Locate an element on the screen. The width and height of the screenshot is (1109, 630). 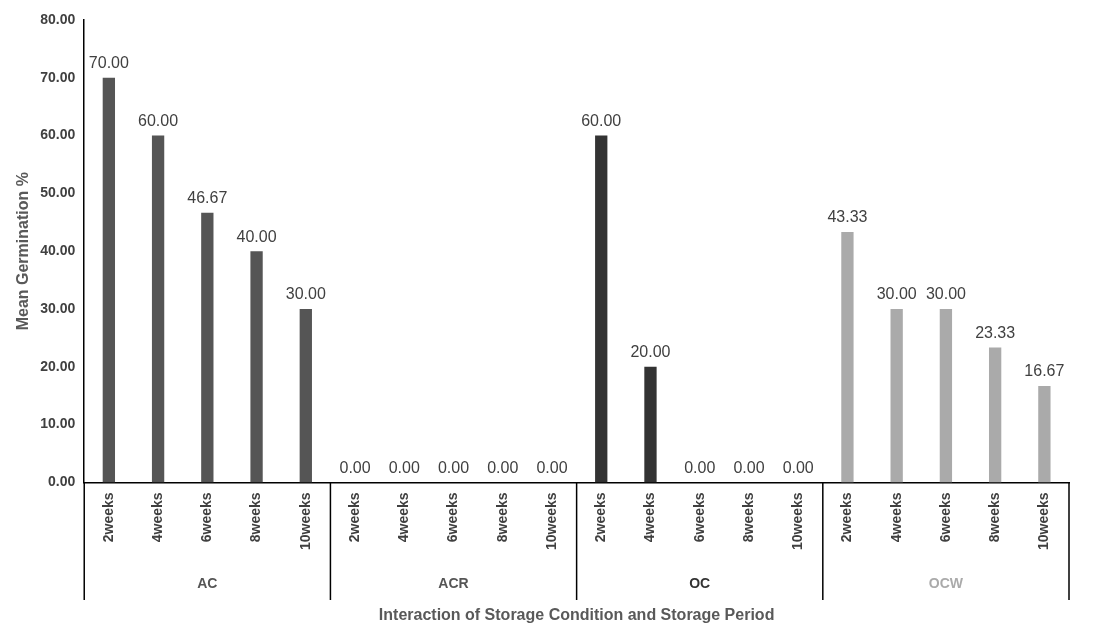
y-tick-label: 60.00 is located at coordinates (58, 134).